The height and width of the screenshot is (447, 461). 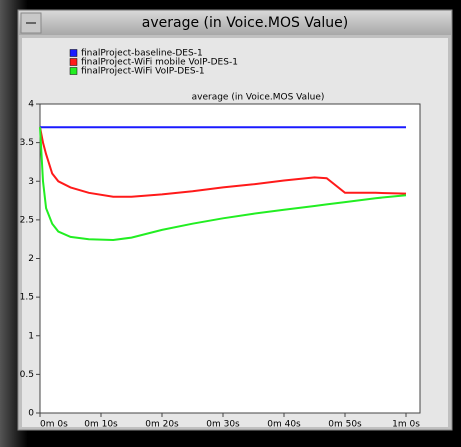 I want to click on x-tick-label: 0m 40s, so click(x=284, y=425).